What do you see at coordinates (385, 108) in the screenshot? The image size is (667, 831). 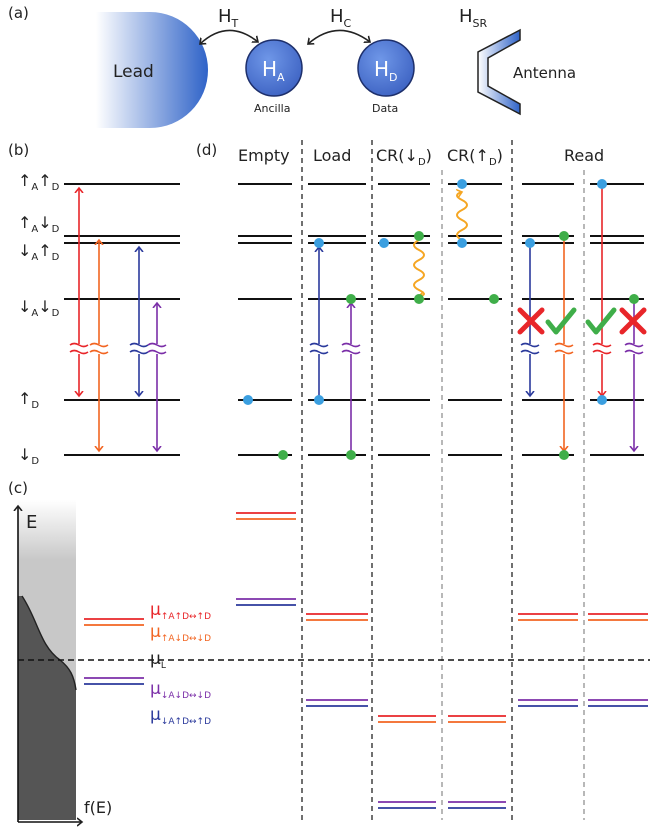 I see `data-label: Data` at bounding box center [385, 108].